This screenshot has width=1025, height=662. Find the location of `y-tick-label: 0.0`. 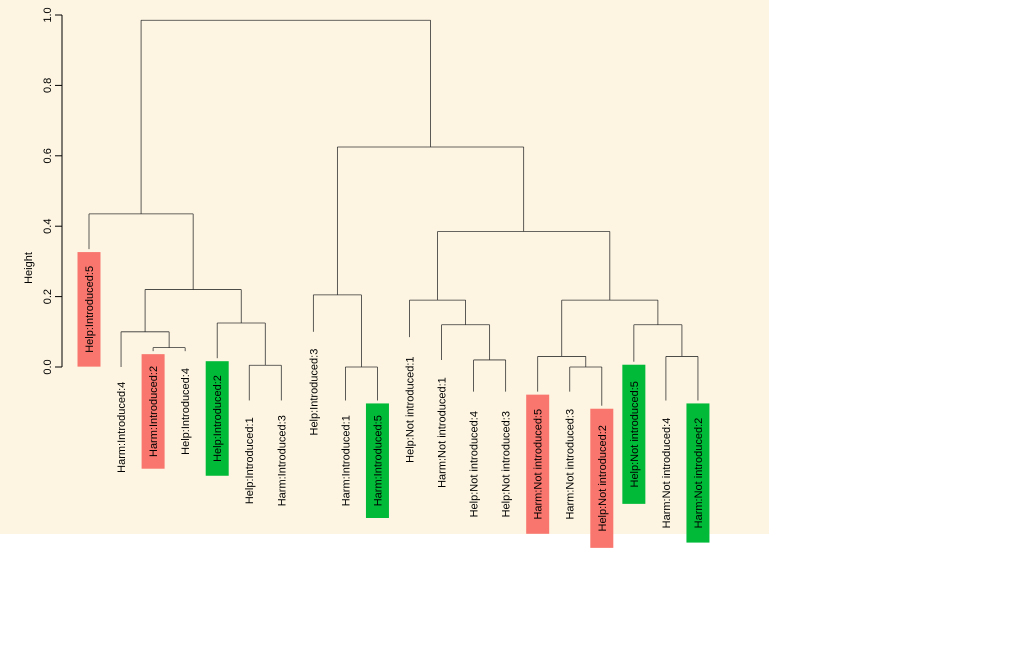

y-tick-label: 0.0 is located at coordinates (48, 366).